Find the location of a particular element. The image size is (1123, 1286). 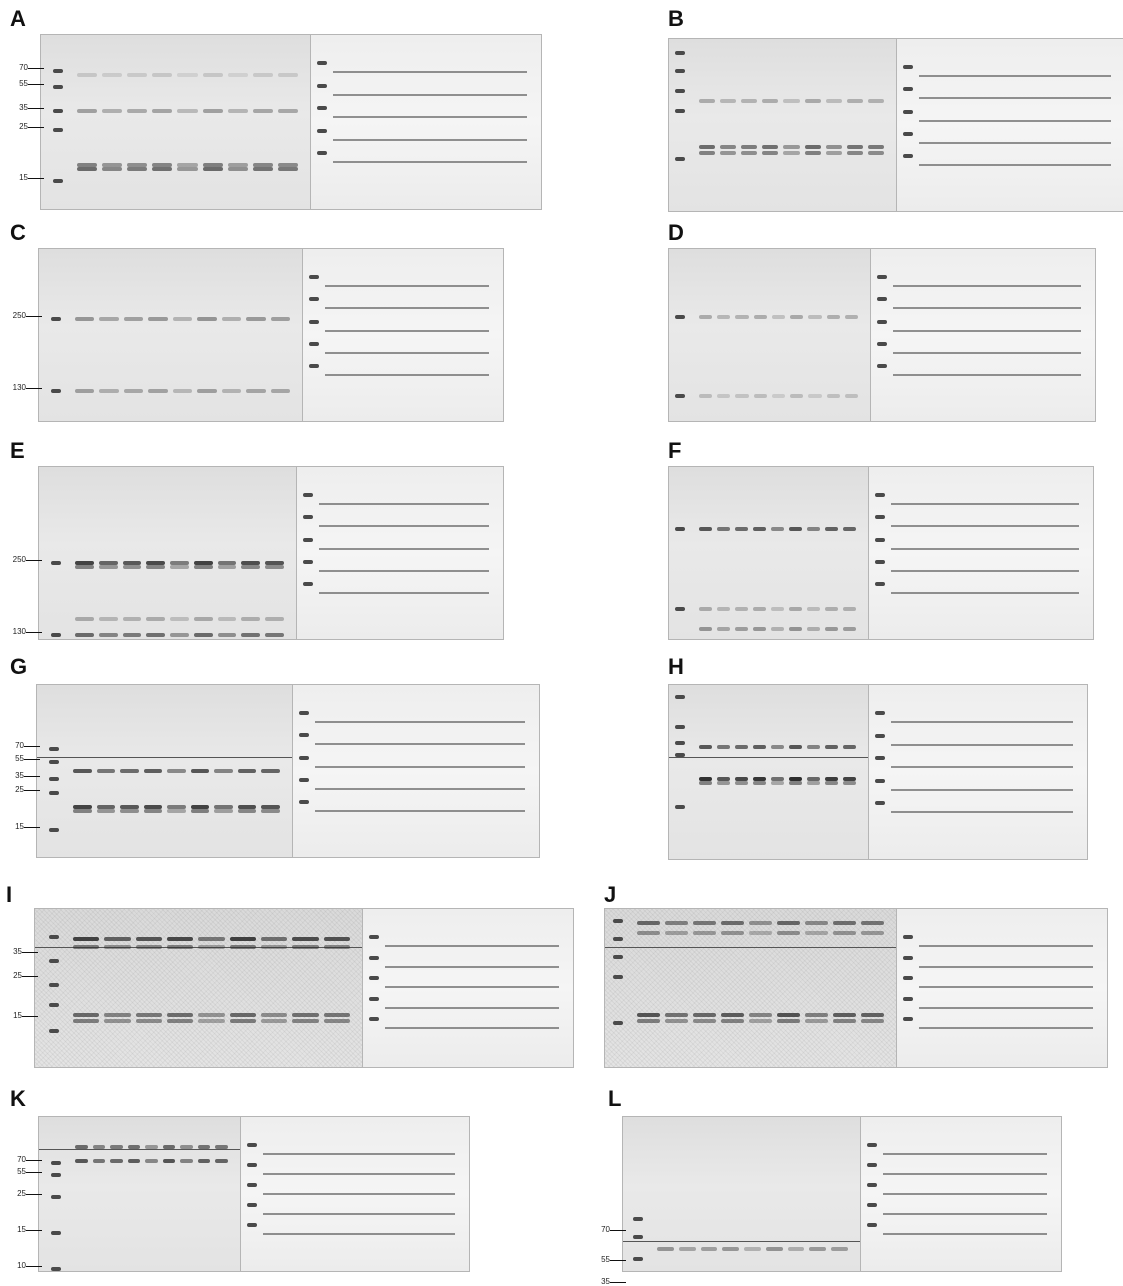

mw-marker-label: 35 is located at coordinates (17, 951).